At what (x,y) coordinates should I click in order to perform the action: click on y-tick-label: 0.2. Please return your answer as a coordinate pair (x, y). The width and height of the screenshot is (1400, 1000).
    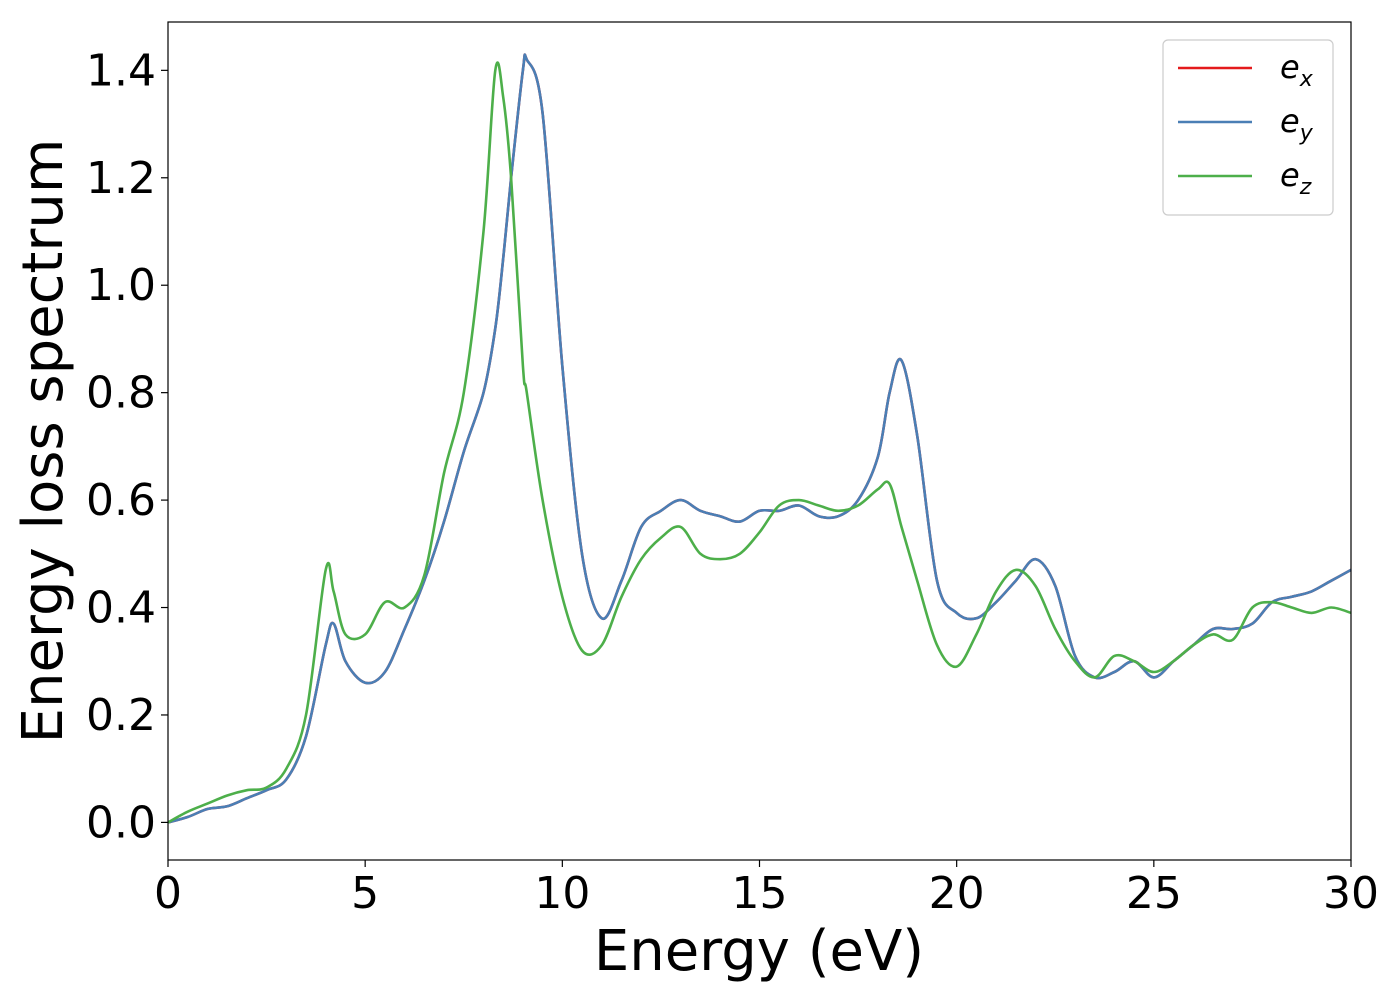
    Looking at the image, I should click on (121, 715).